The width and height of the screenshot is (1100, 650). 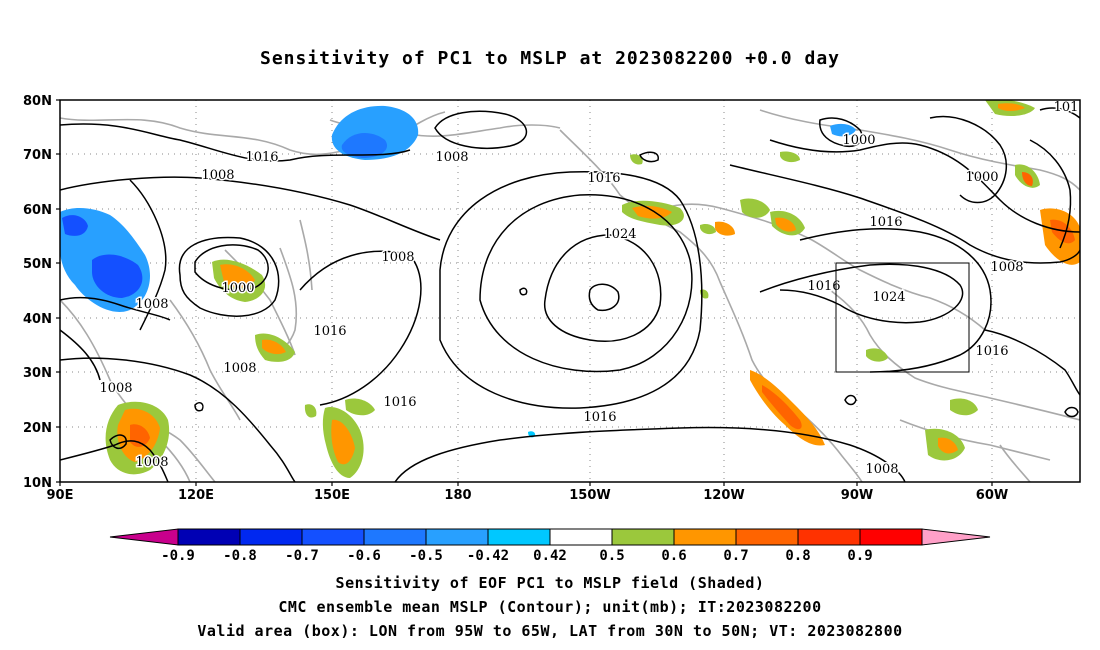 What do you see at coordinates (397, 257) in the screenshot?
I see `contour-label-1008-c: 1008` at bounding box center [397, 257].